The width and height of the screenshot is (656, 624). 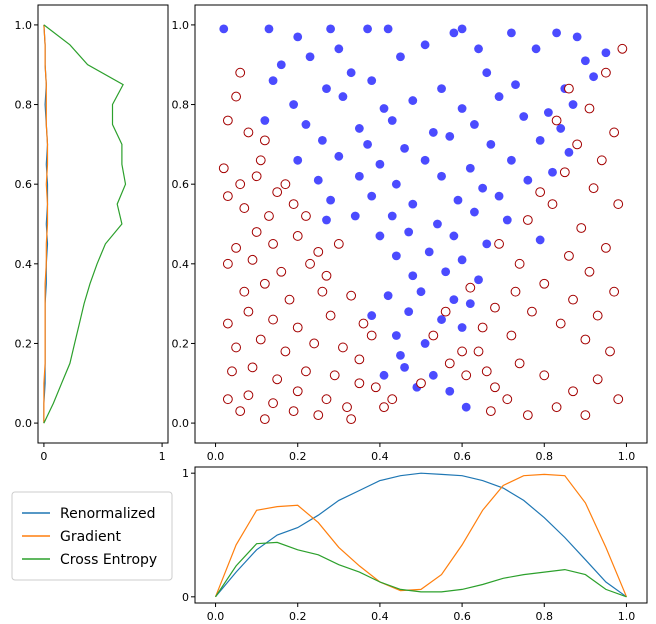 What do you see at coordinates (108, 514) in the screenshot?
I see `legend-label-renormalized: Renormalized` at bounding box center [108, 514].